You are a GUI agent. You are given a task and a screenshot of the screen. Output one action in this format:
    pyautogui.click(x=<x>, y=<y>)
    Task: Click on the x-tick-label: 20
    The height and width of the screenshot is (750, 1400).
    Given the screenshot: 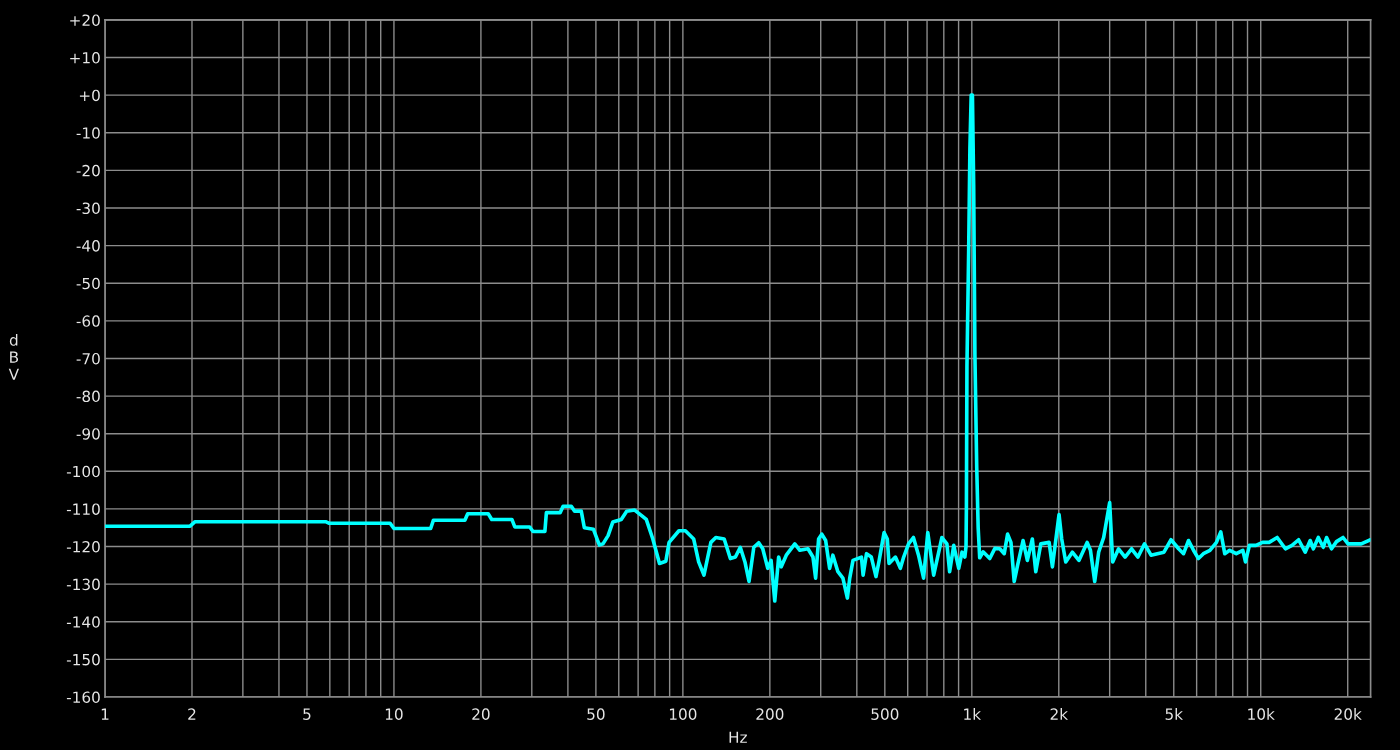 What is the action you would take?
    pyautogui.click(x=481, y=714)
    